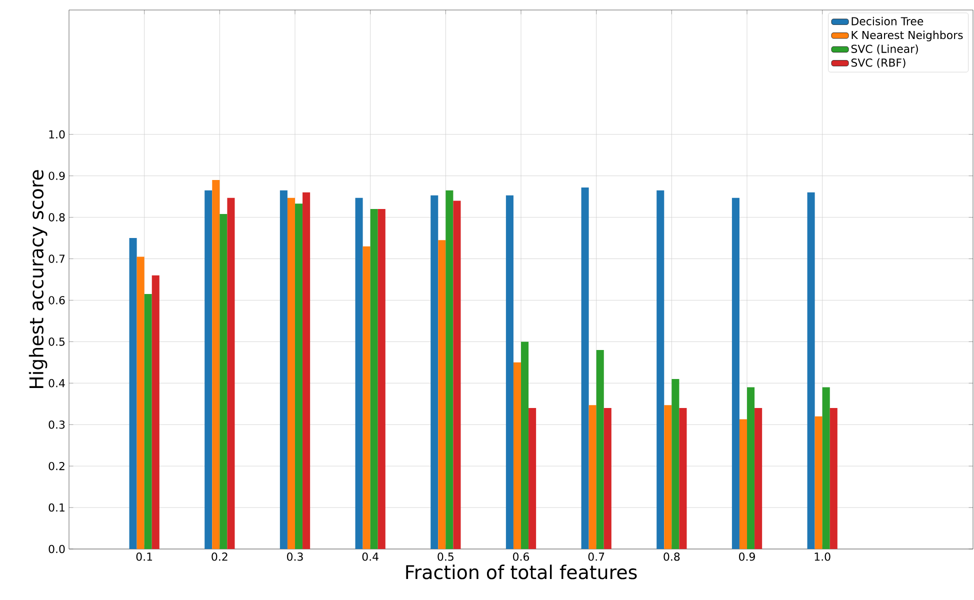 Image resolution: width=974 pixels, height=600 pixels. What do you see at coordinates (56, 424) in the screenshot?
I see `y-tick-label: 0.3` at bounding box center [56, 424].